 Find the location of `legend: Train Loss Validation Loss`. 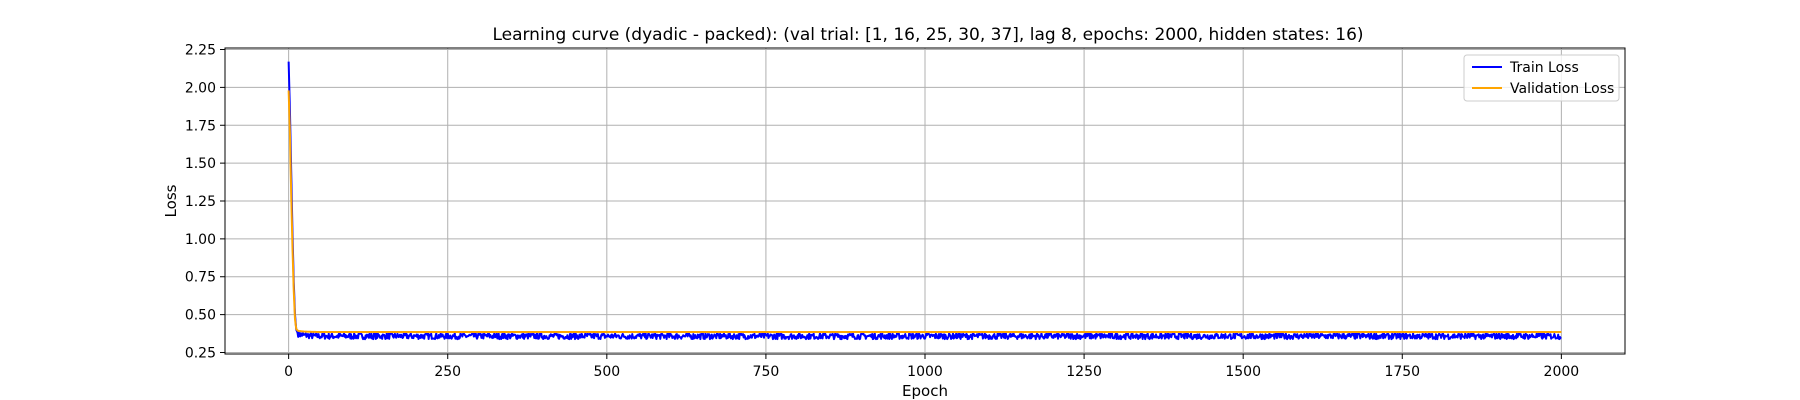

legend: Train Loss Validation Loss is located at coordinates (1541, 78).